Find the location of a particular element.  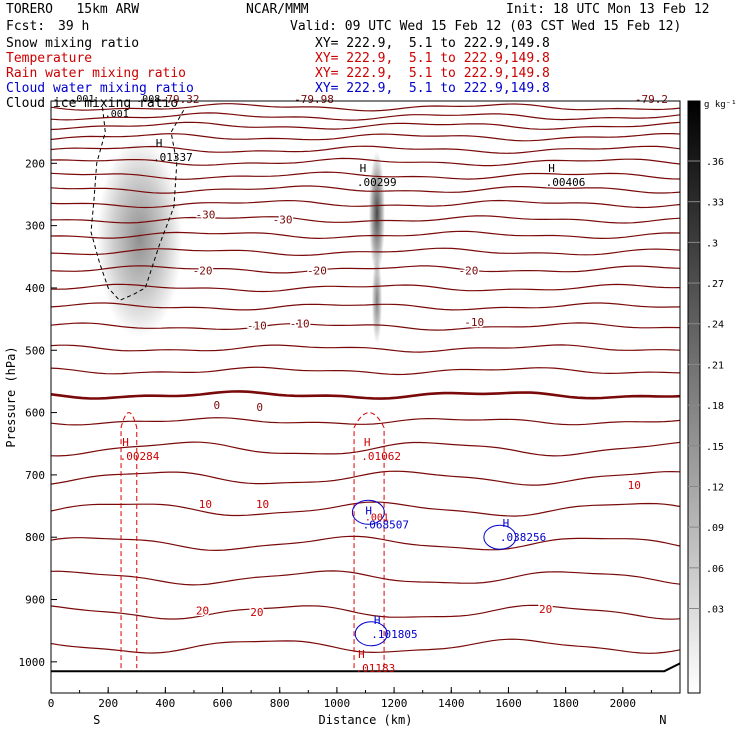

max-marker-value: .01062 is located at coordinates (381, 456).